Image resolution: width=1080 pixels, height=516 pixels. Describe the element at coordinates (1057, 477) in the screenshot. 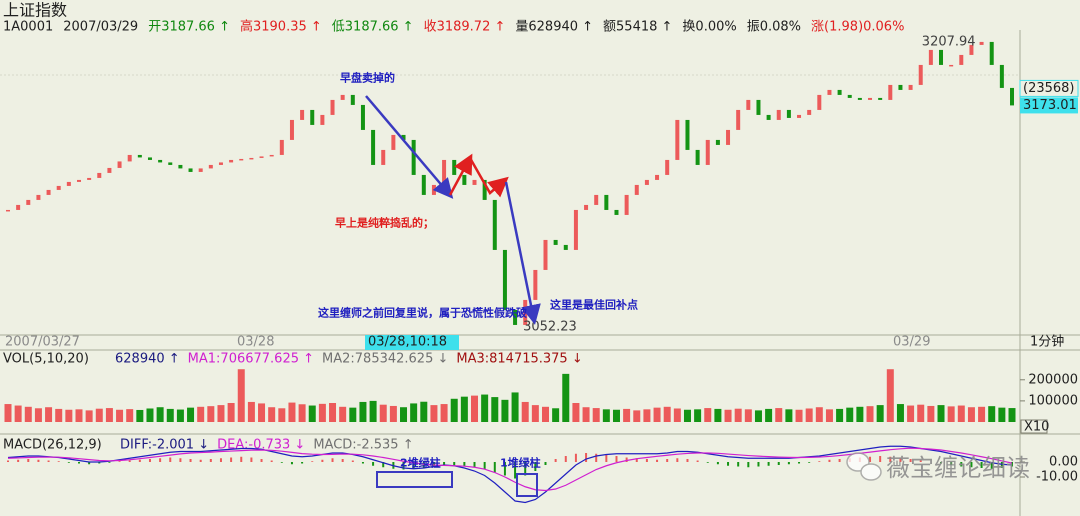

I see `y-tick-label: -10.00` at that location.